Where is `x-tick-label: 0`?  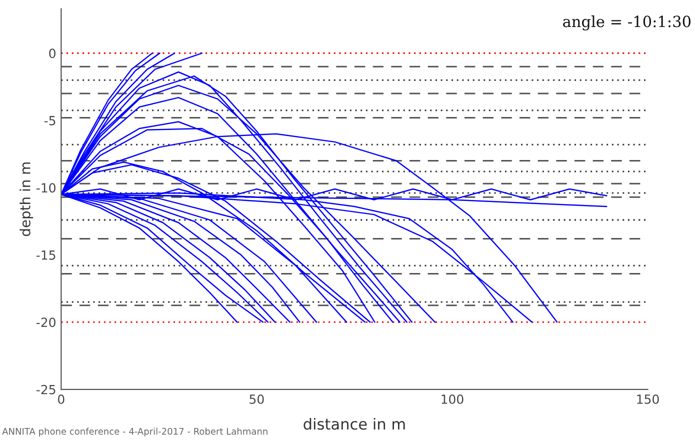 x-tick-label: 0 is located at coordinates (61, 399).